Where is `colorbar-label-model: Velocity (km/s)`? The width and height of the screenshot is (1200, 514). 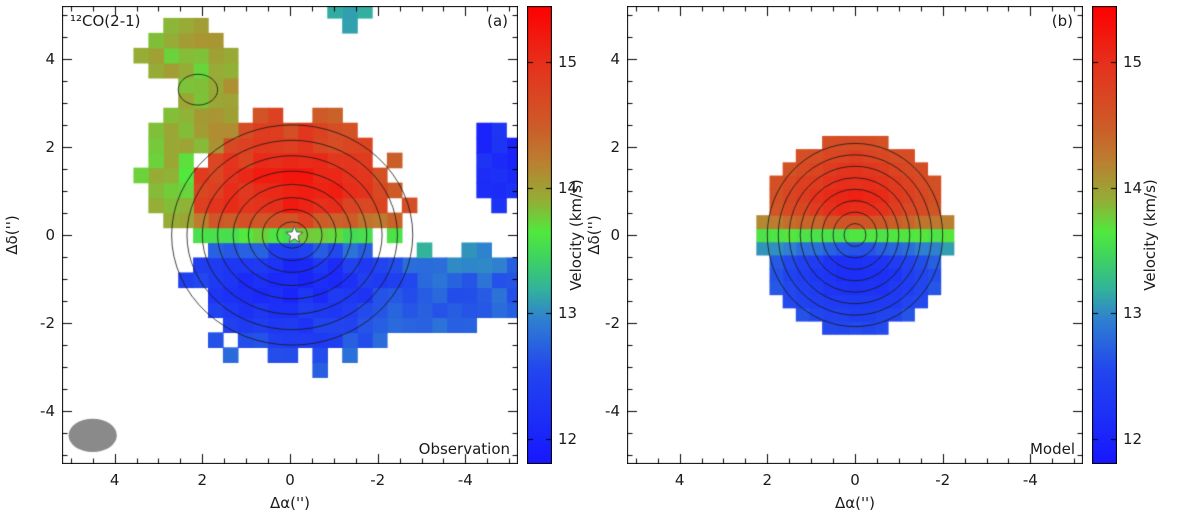 colorbar-label-model: Velocity (km/s) is located at coordinates (1150, 235).